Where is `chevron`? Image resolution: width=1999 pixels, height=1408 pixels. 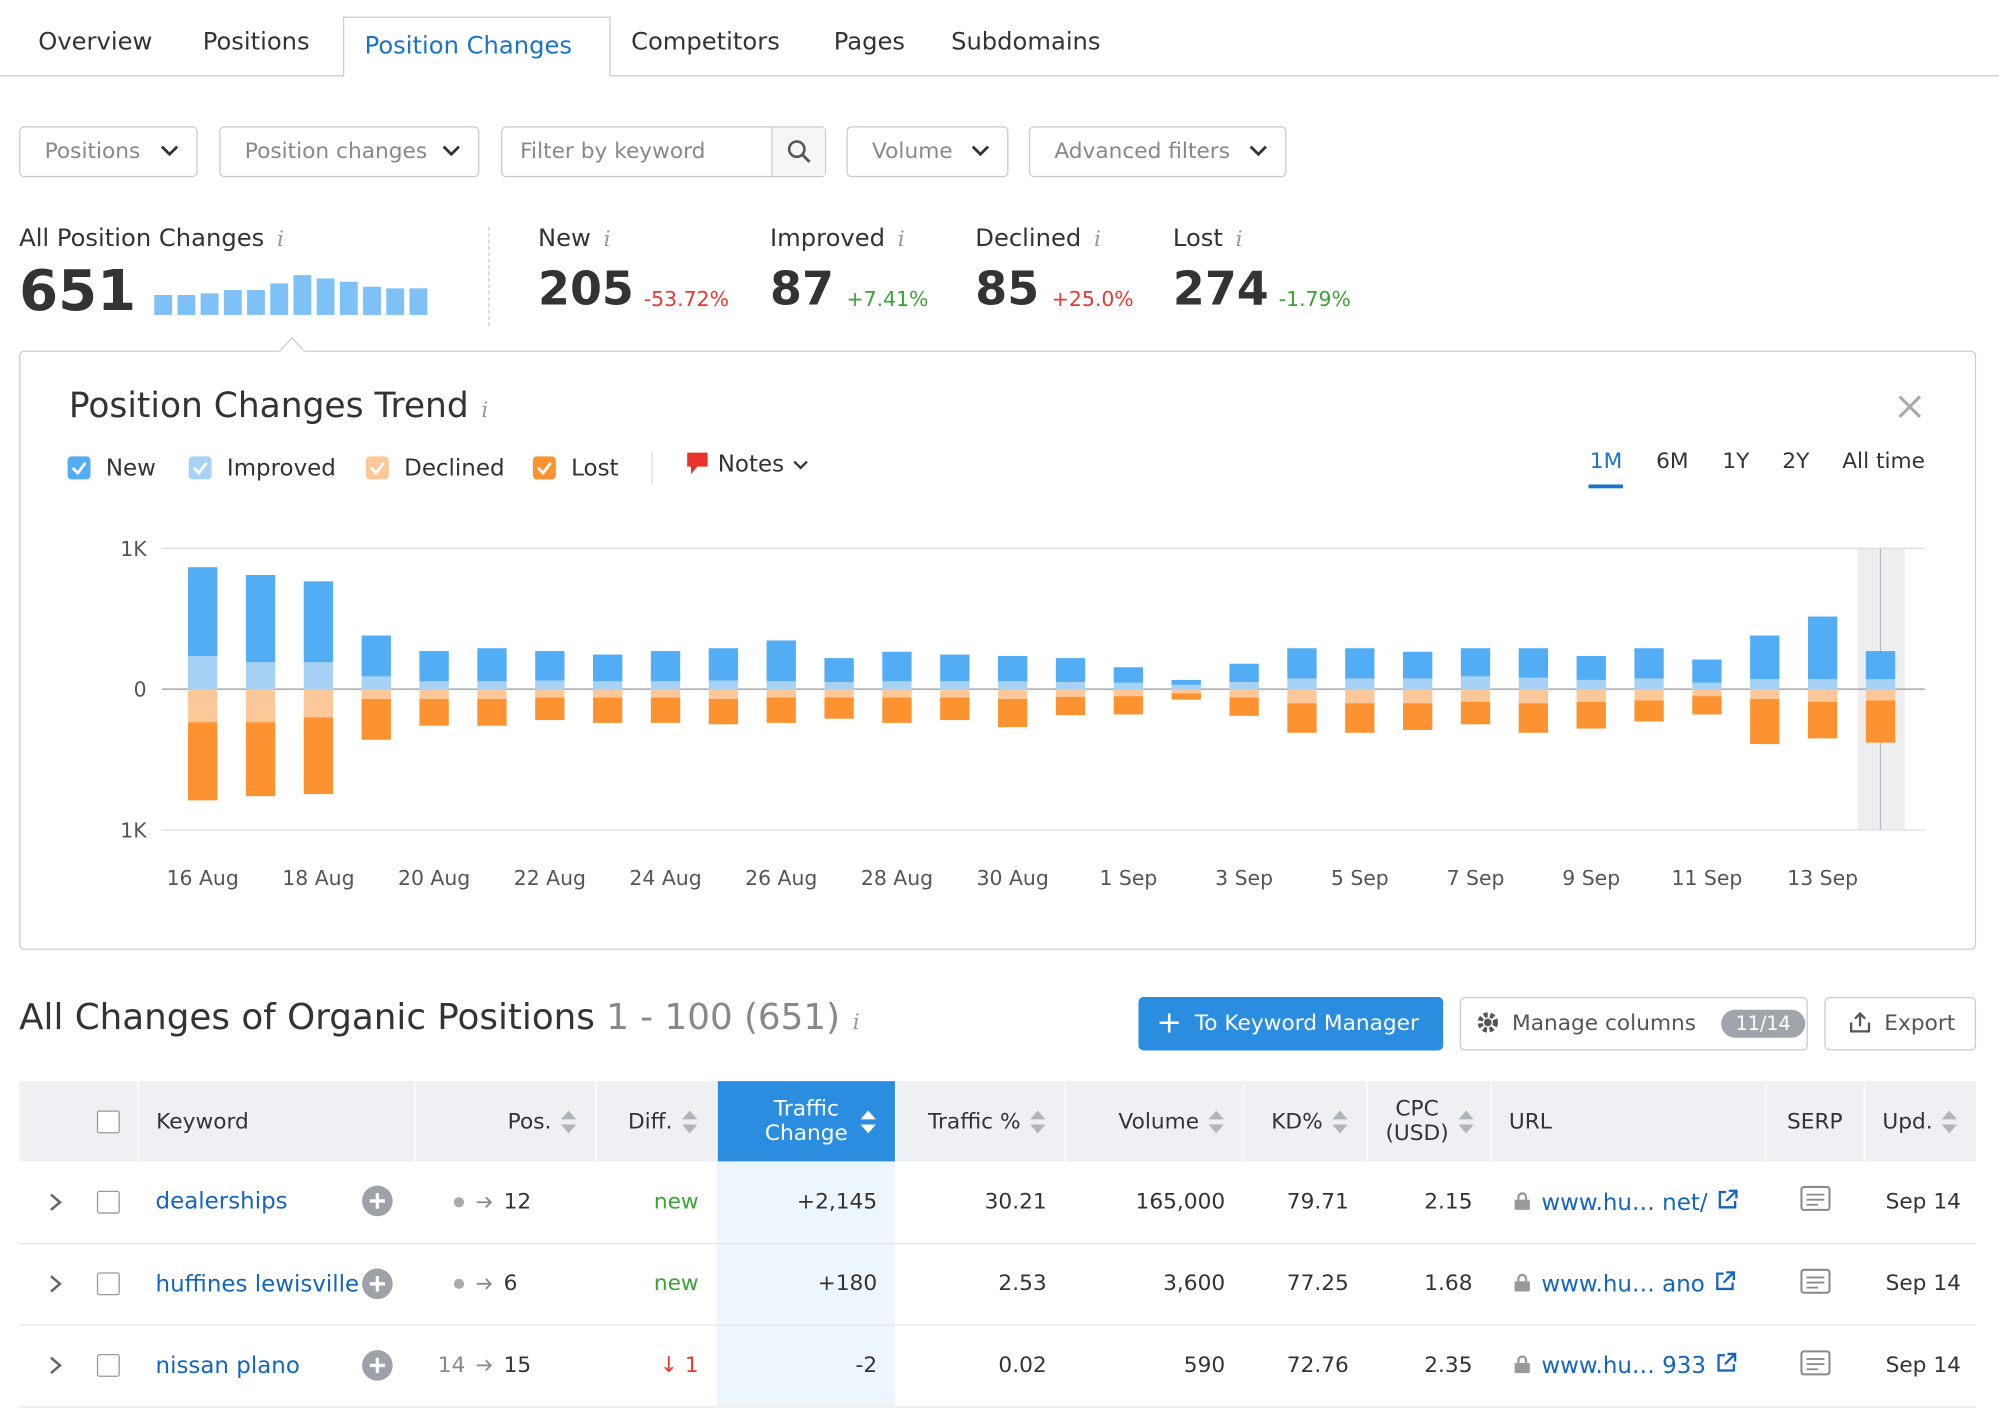 chevron is located at coordinates (800, 465).